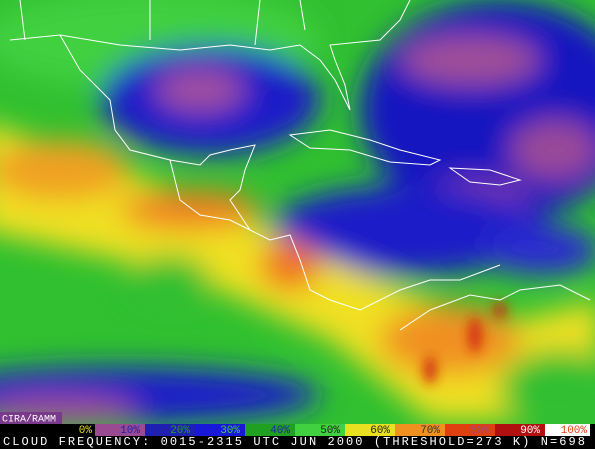 The image size is (595, 449). Describe the element at coordinates (430, 431) in the screenshot. I see `legend-label: 70%` at that location.